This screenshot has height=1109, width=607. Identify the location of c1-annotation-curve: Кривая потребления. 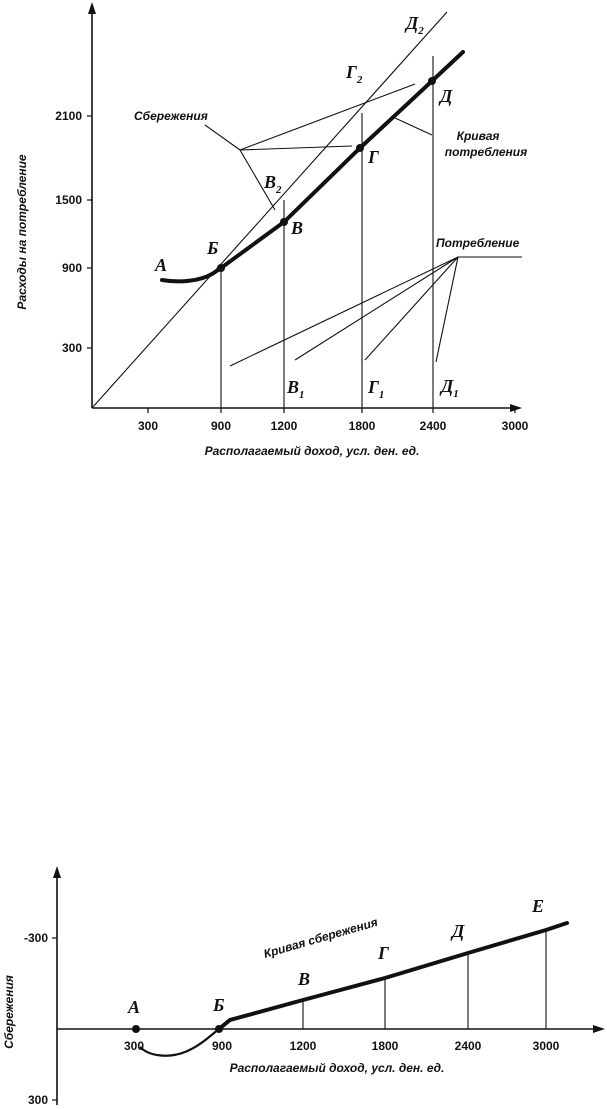
(486, 144).